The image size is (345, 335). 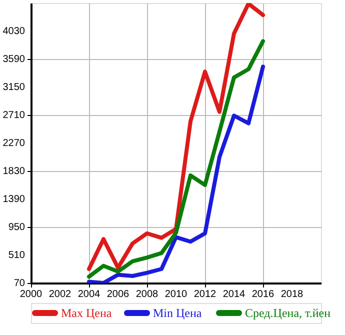 I want to click on x-tick-label: 2018, so click(x=292, y=294).